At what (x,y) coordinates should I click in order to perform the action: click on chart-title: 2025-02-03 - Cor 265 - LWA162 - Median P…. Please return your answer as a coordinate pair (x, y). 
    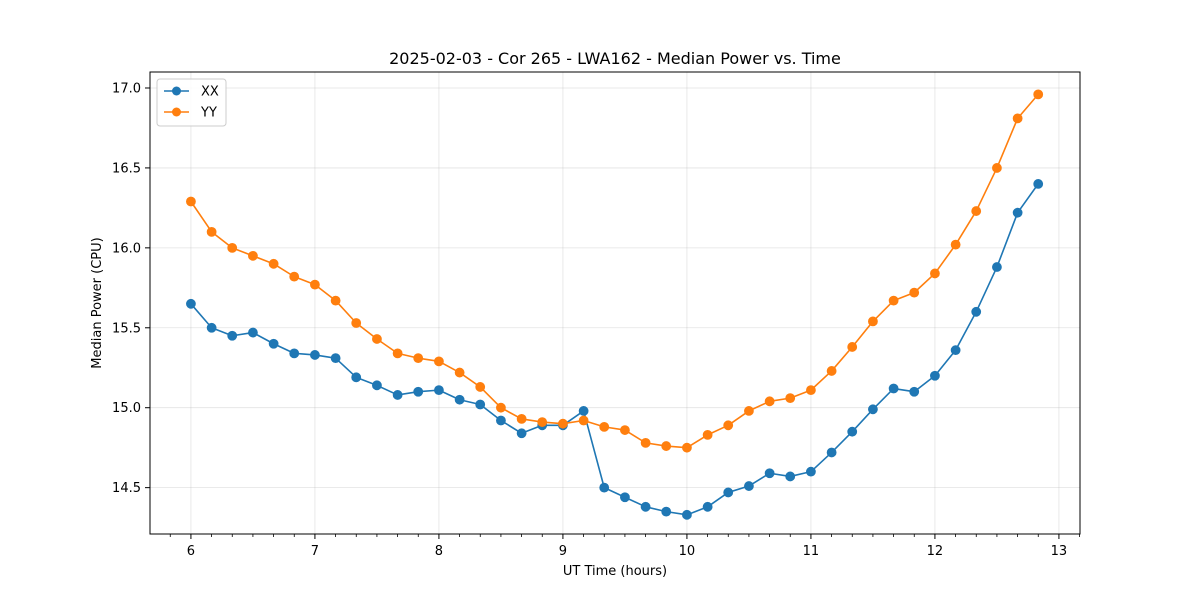
    Looking at the image, I should click on (615, 58).